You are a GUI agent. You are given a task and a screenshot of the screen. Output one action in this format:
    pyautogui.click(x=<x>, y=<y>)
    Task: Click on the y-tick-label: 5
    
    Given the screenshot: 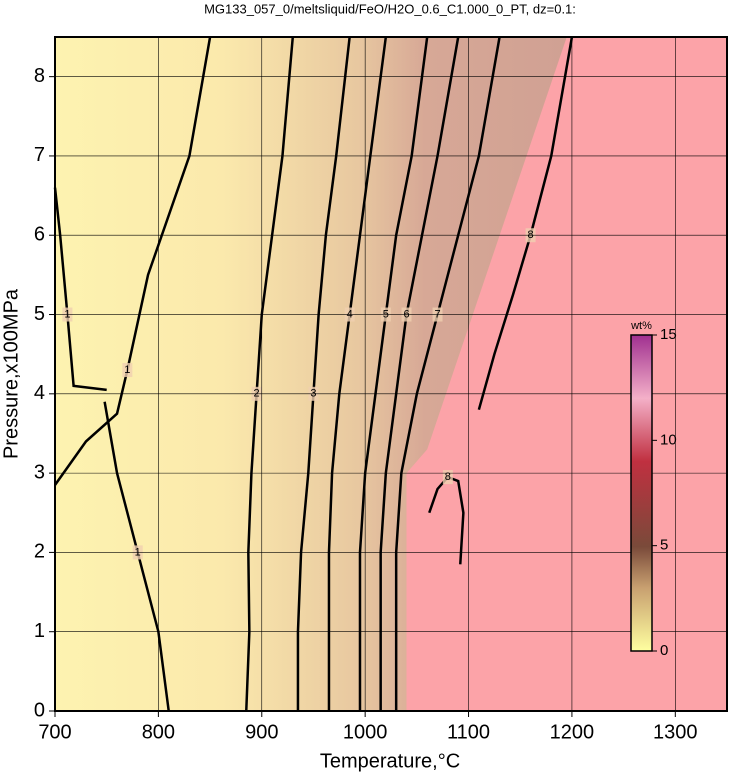 What is the action you would take?
    pyautogui.click(x=39, y=314)
    